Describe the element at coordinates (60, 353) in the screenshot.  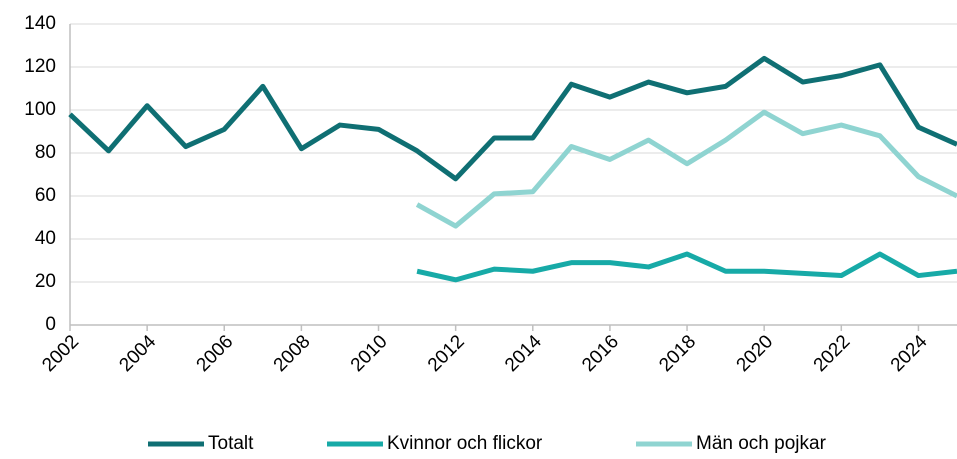
I see `x-tick-label: 2002` at that location.